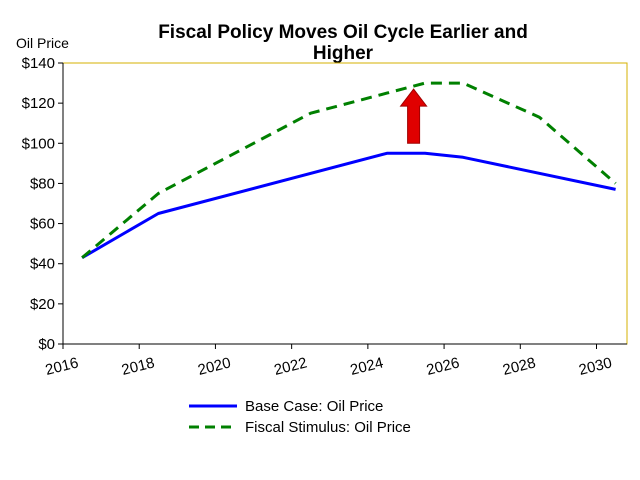 The height and width of the screenshot is (480, 640). I want to click on legend-label-base-case: Base Case: Oil Price, so click(314, 406).